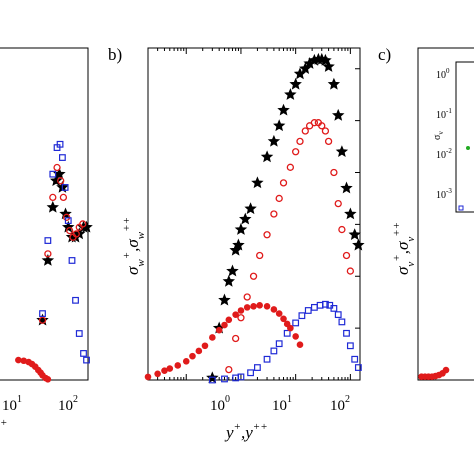  I want to click on panel-b-xlabel: y+,y++, so click(246, 431).